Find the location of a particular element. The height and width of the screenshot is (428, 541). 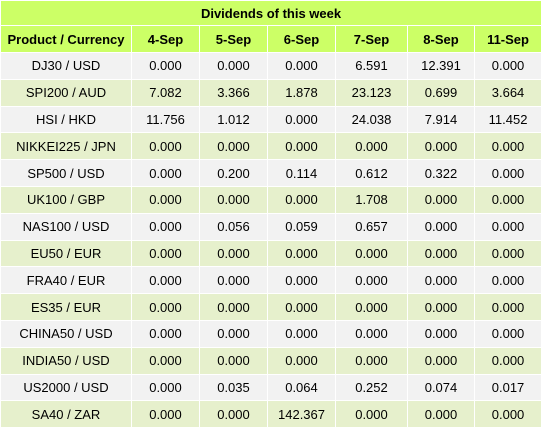

dividend-value-cell: 142.367 is located at coordinates (302, 414).